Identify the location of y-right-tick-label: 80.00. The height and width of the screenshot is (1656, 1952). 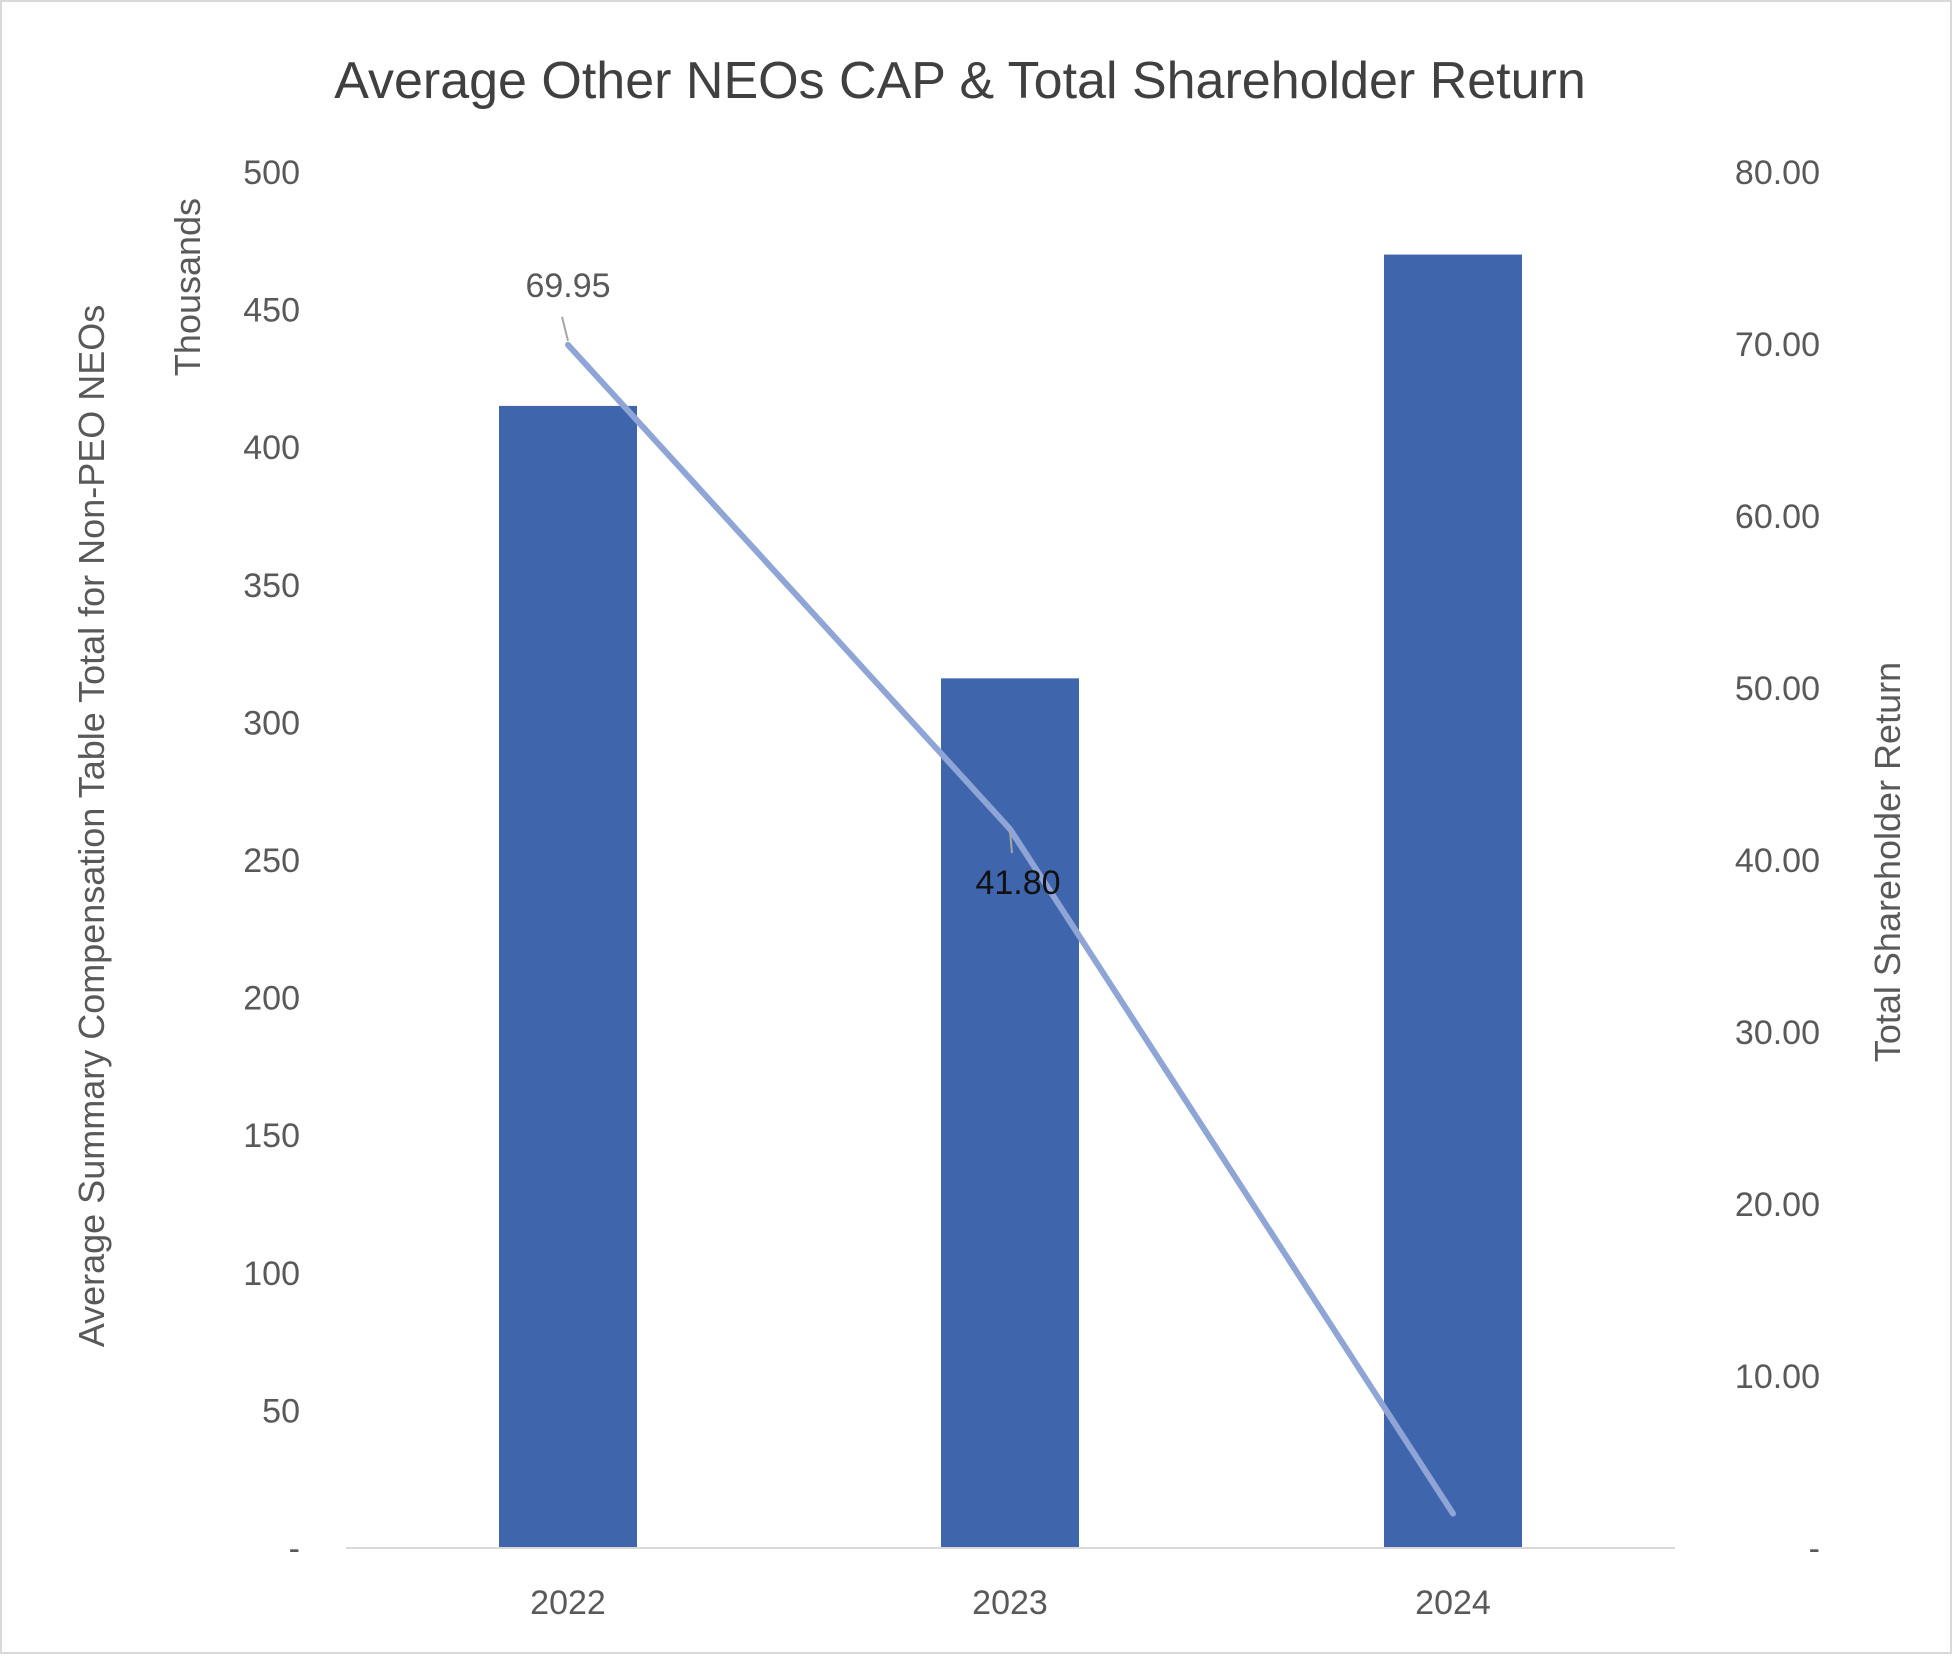
(1777, 173).